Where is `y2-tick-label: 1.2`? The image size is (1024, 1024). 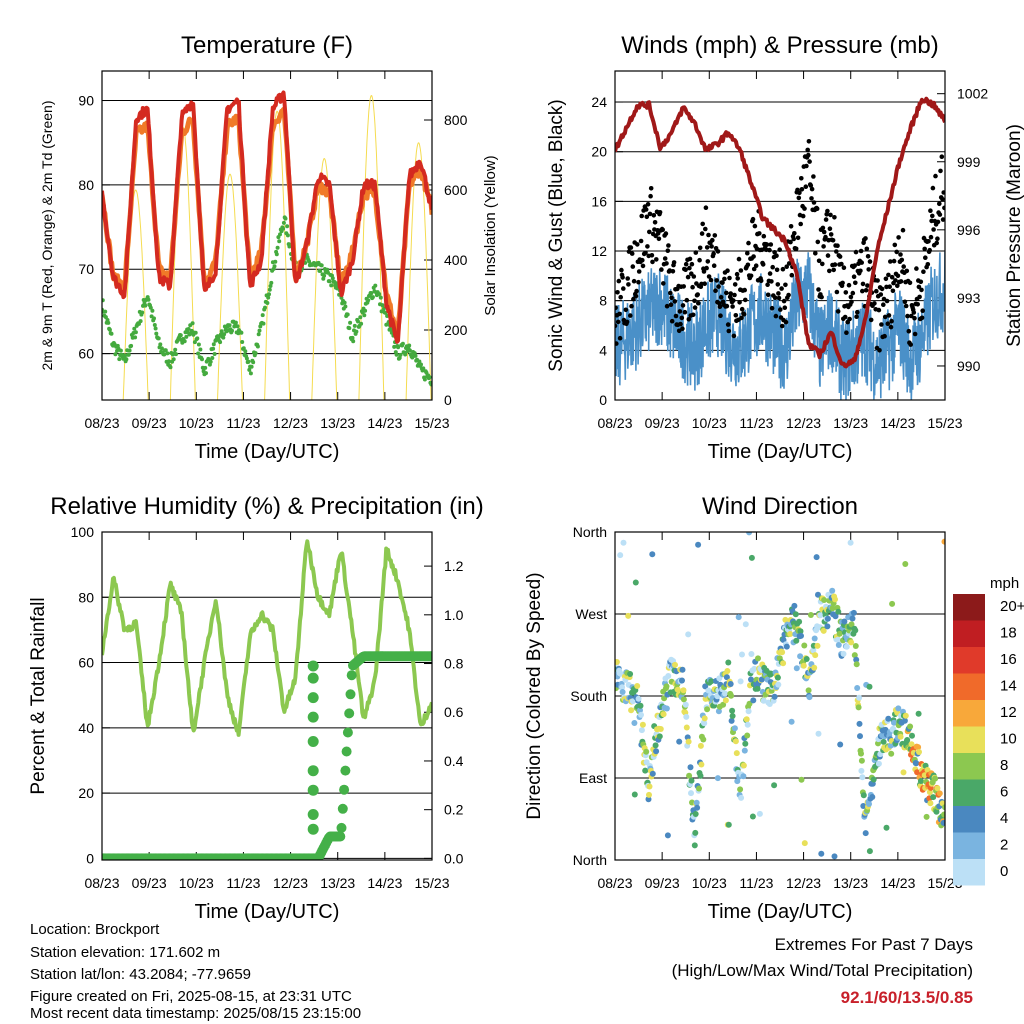
y2-tick-label: 1.2 is located at coordinates (454, 566).